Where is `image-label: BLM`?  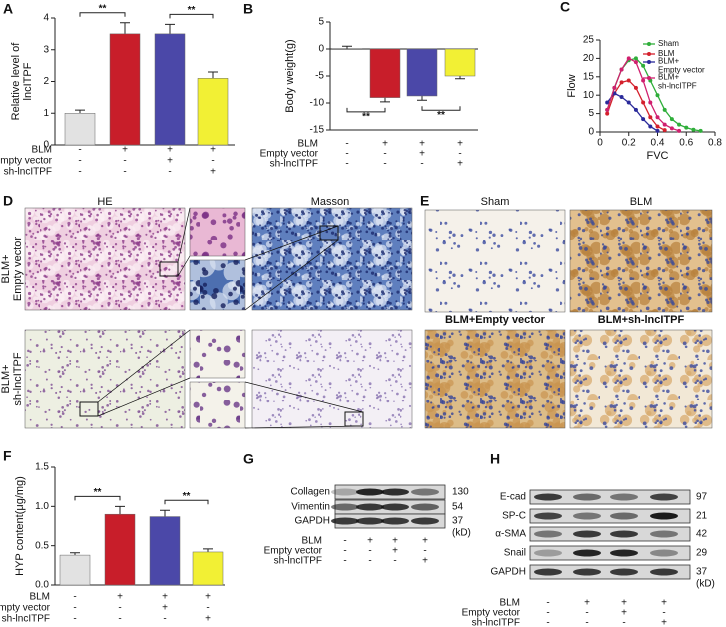 image-label: BLM is located at coordinates (641, 202).